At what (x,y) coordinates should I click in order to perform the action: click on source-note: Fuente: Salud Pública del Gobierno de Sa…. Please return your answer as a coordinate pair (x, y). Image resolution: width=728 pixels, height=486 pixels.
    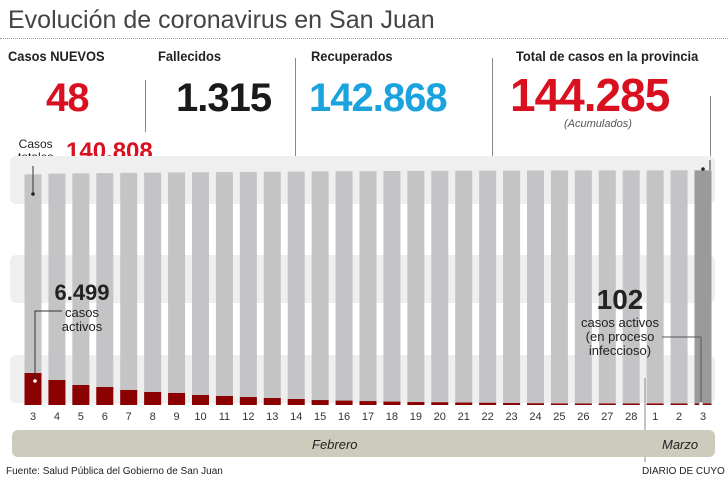
    Looking at the image, I should click on (114, 471).